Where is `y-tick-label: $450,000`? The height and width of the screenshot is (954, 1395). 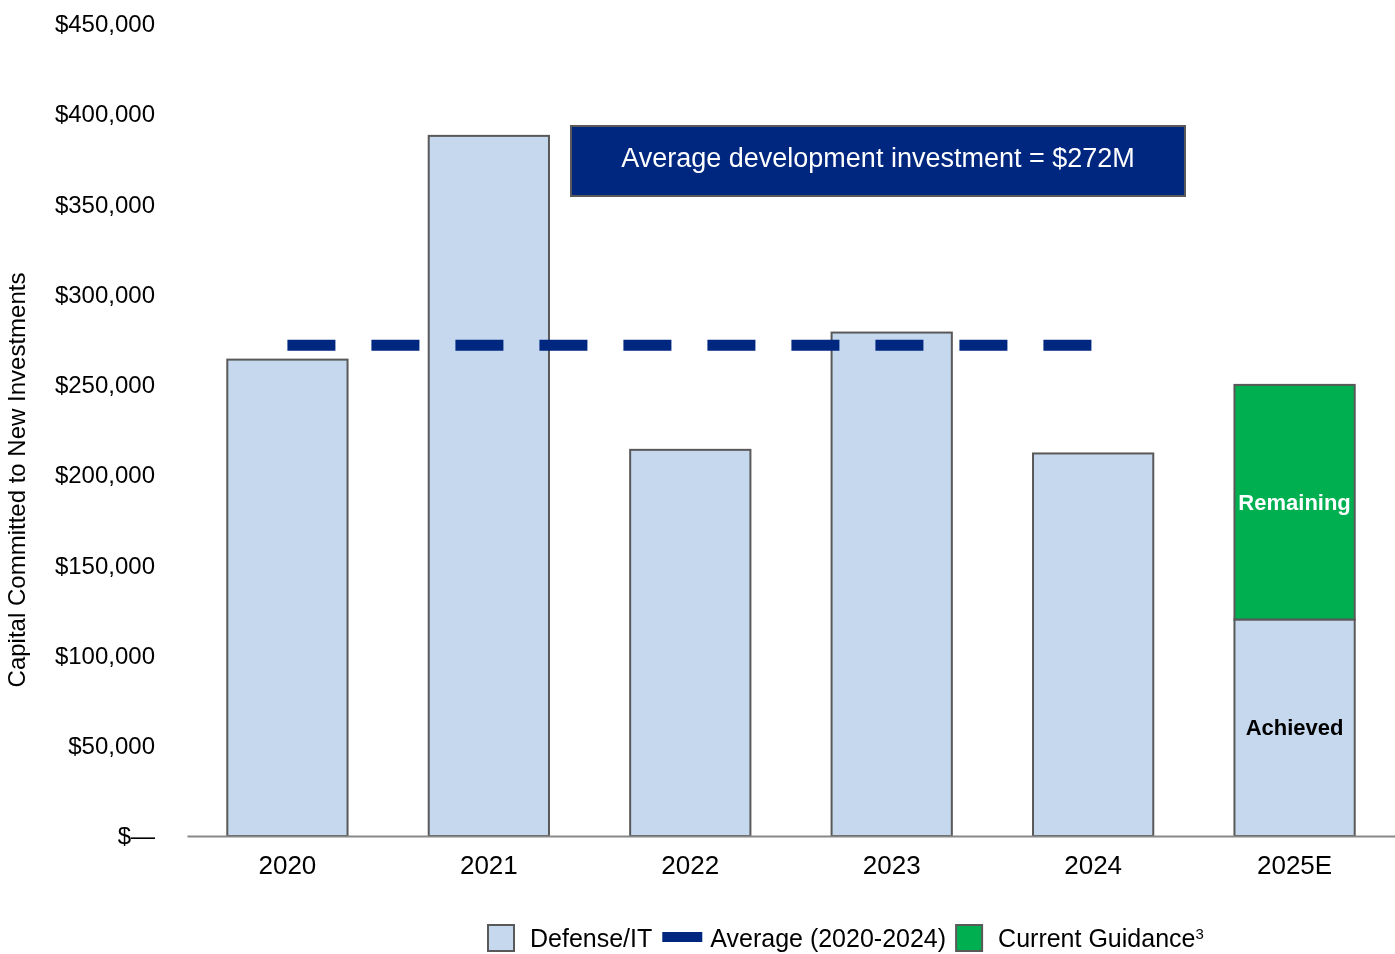 y-tick-label: $450,000 is located at coordinates (104, 24).